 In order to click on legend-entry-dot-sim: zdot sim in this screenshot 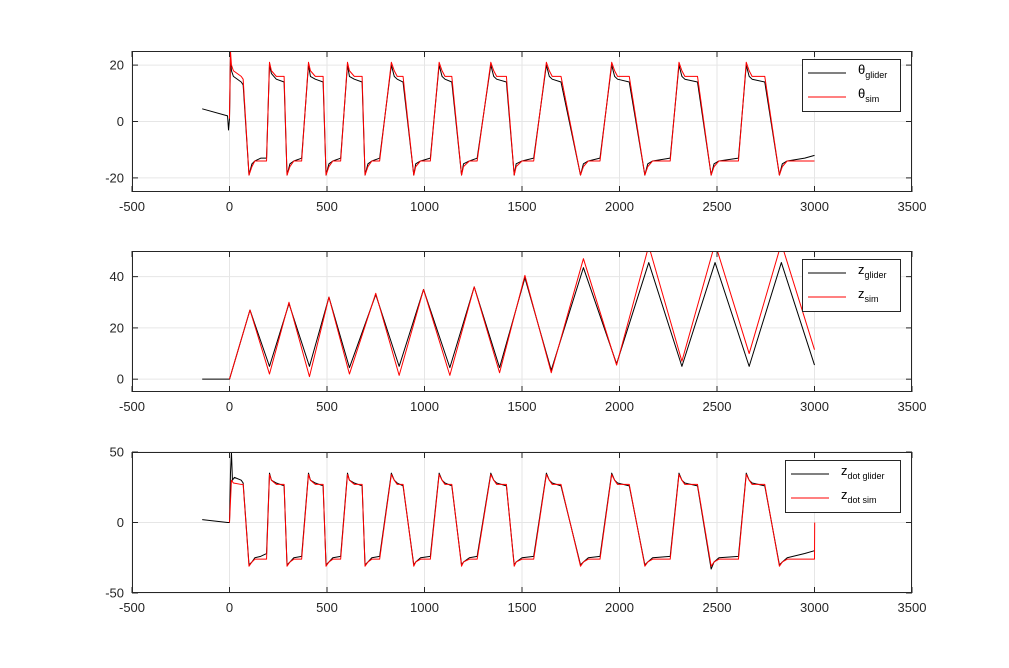, I will do `click(859, 496)`.